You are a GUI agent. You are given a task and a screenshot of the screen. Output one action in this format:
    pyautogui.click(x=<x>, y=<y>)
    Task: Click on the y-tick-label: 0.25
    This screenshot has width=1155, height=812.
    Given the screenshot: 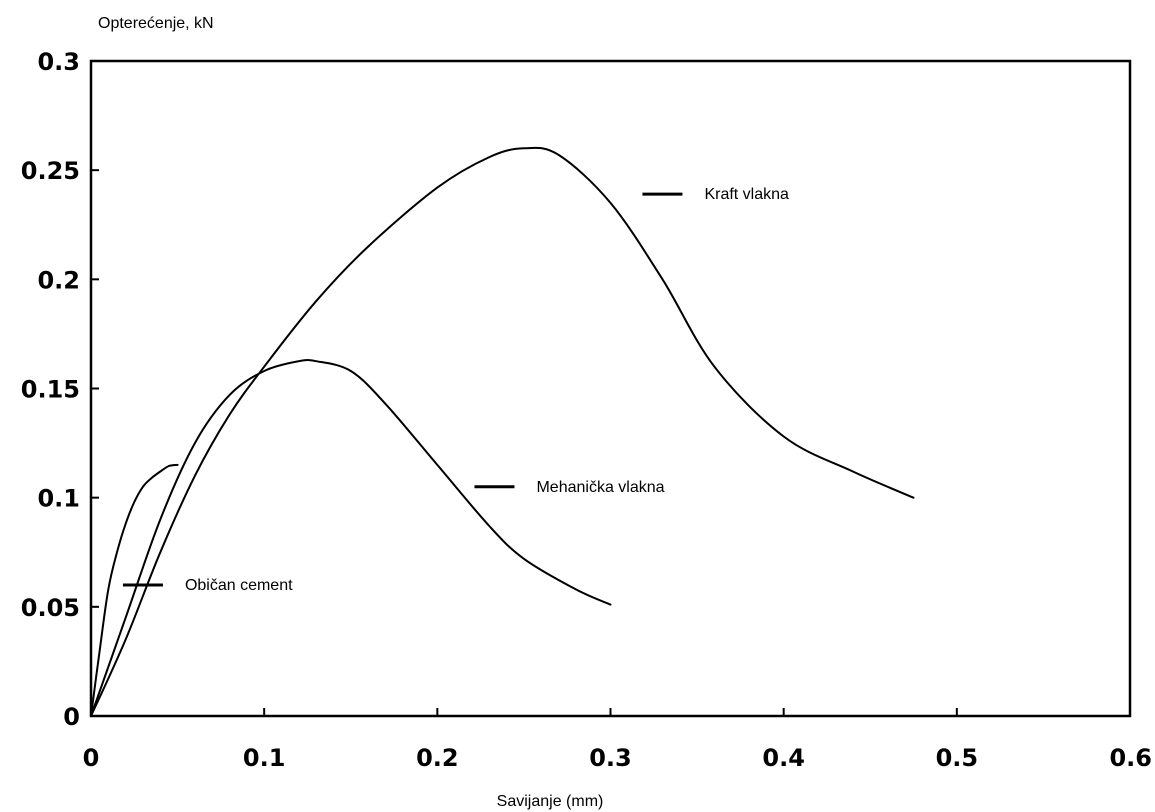 What is the action you would take?
    pyautogui.click(x=50, y=171)
    